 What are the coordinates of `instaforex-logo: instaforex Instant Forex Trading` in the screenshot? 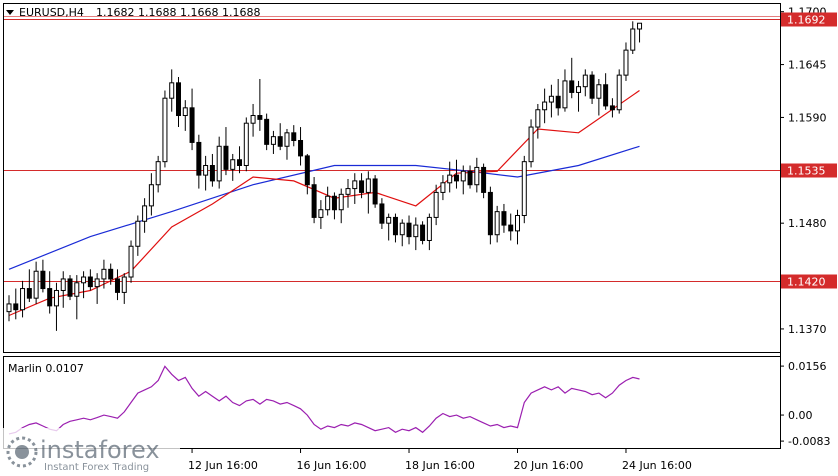 It's located at (90, 452).